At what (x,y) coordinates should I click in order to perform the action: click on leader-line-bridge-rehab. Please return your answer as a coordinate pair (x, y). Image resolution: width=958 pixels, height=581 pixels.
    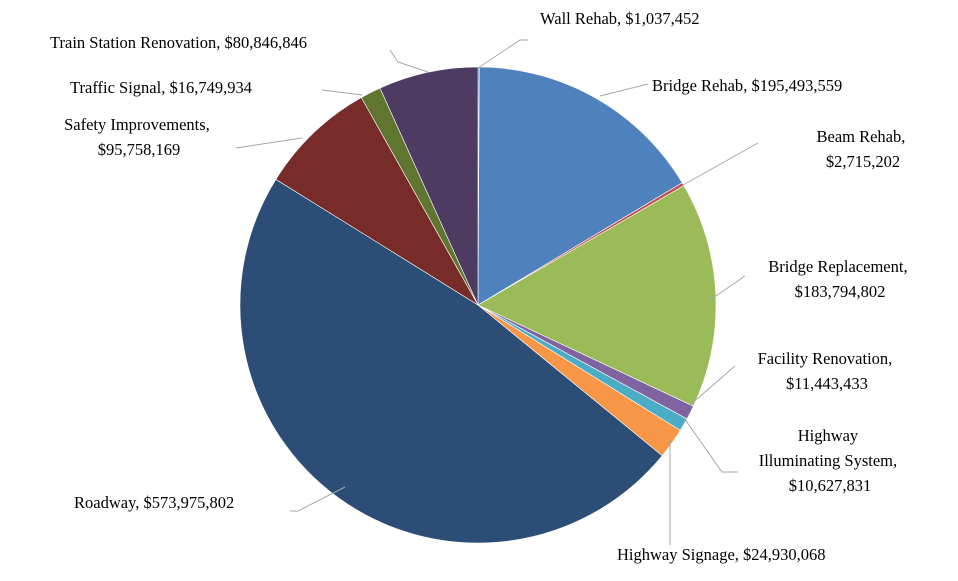
    Looking at the image, I should click on (624, 90).